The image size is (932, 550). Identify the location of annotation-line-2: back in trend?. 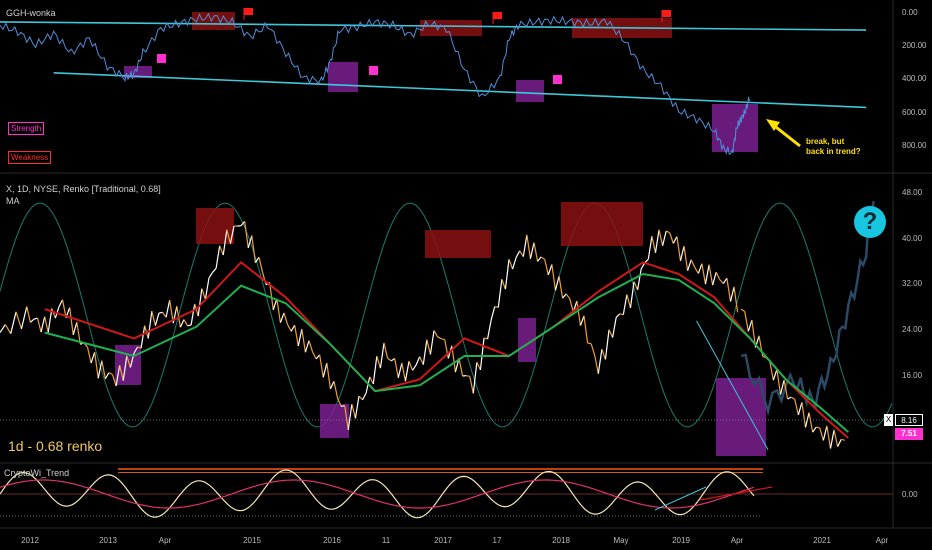
(833, 151).